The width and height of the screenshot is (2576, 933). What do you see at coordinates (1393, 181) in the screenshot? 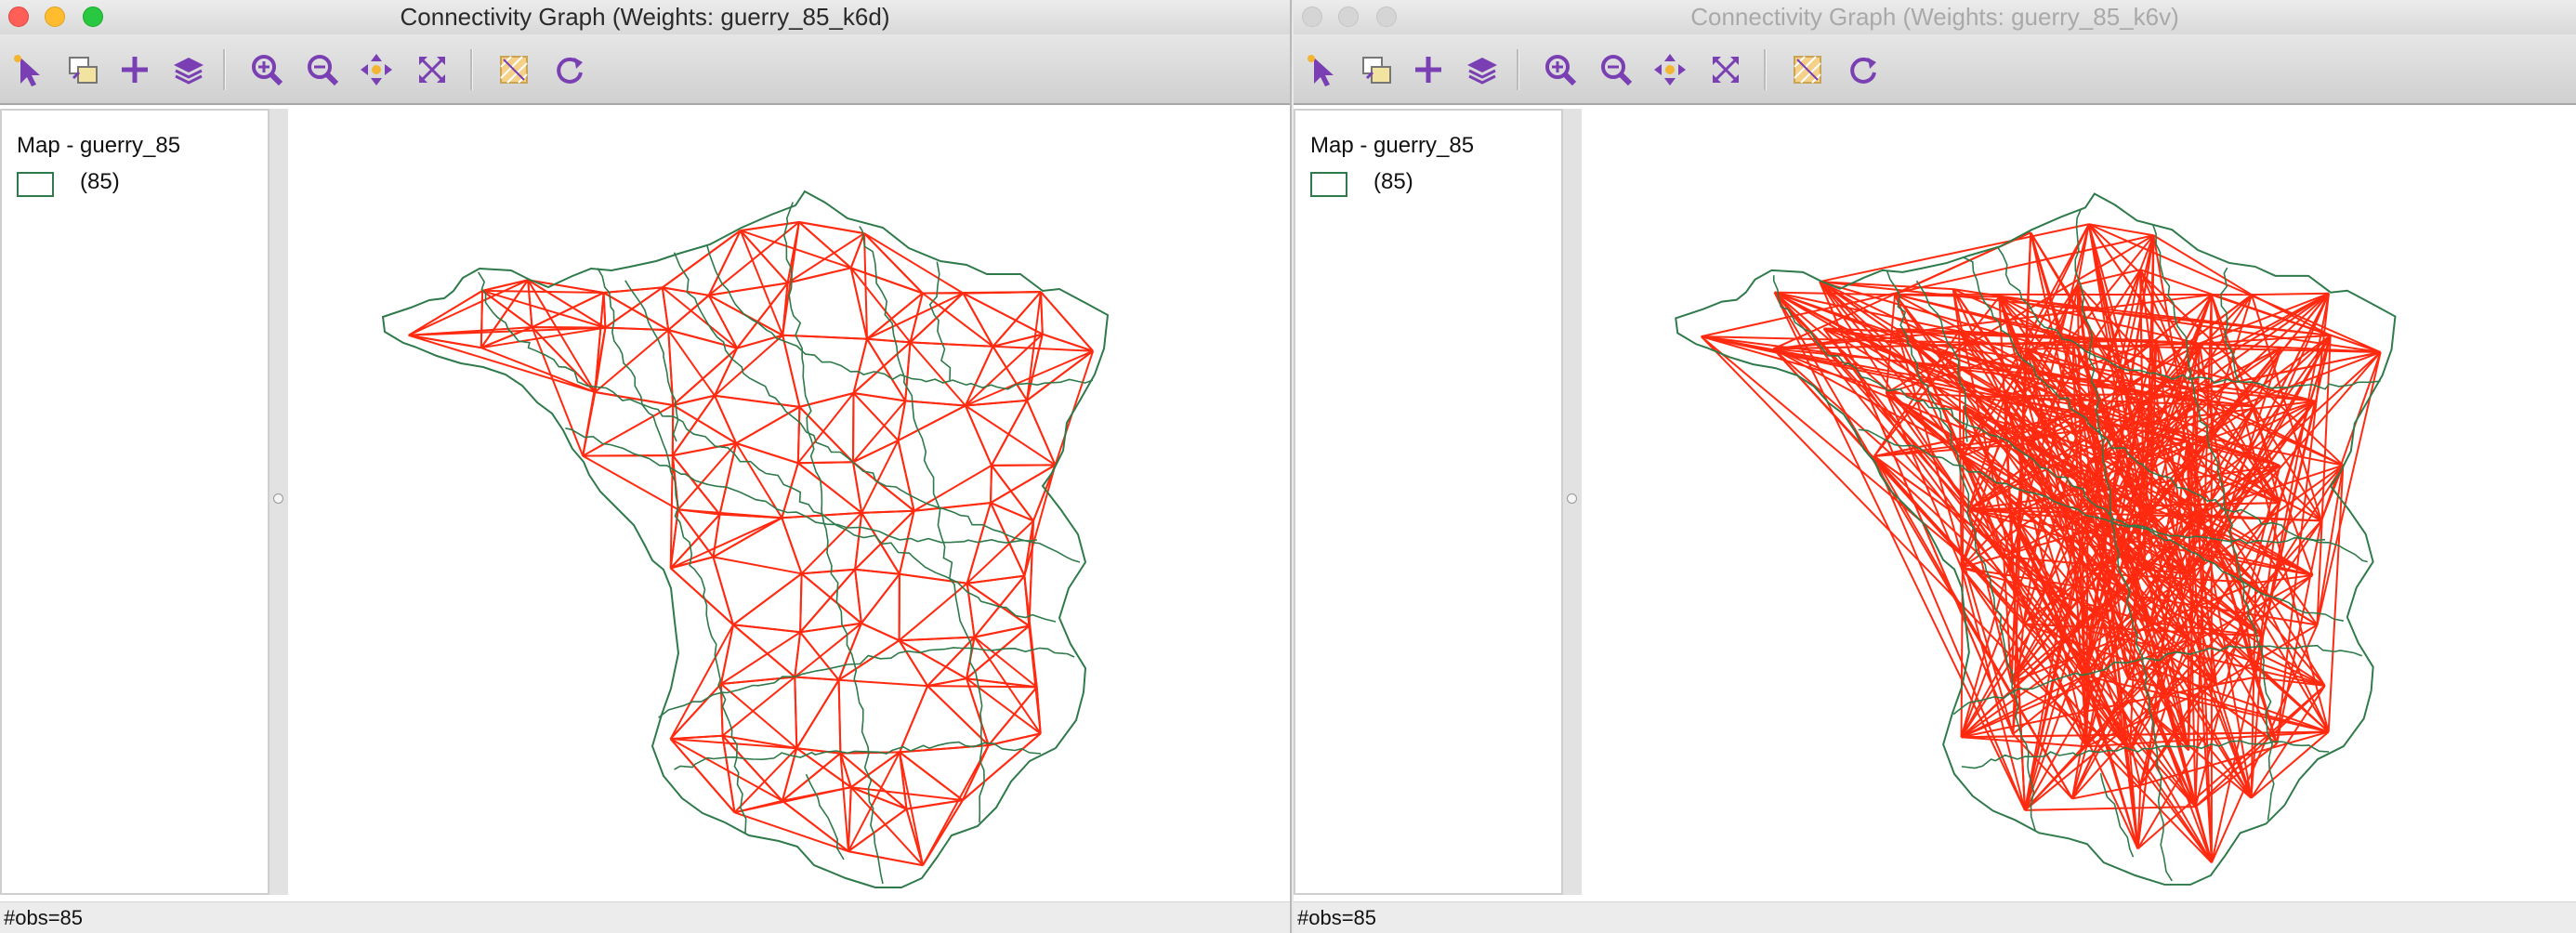
I see `legend-count: (85)` at bounding box center [1393, 181].